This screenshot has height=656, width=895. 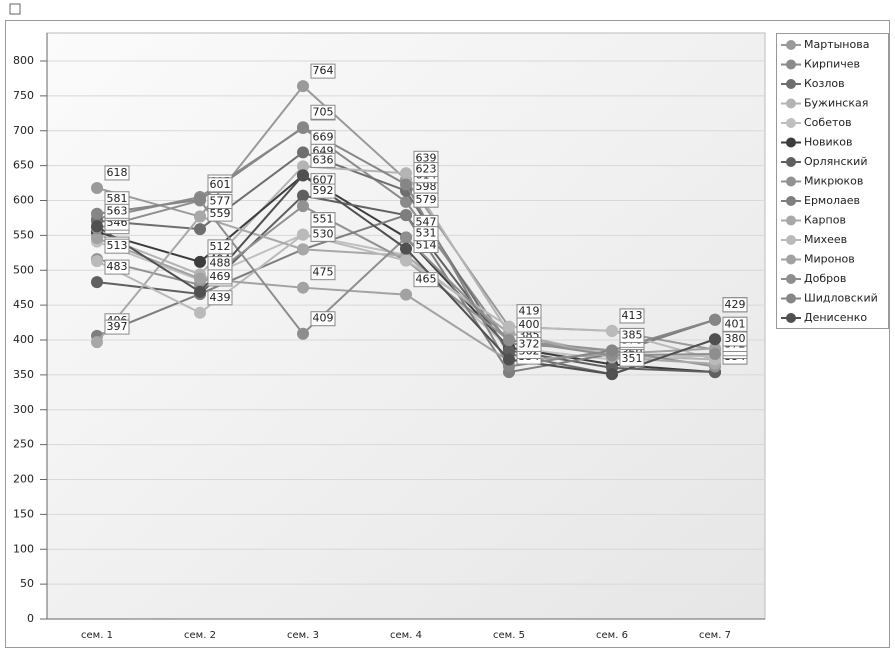 What do you see at coordinates (426, 244) in the screenshot?
I see `value-label: 514` at bounding box center [426, 244].